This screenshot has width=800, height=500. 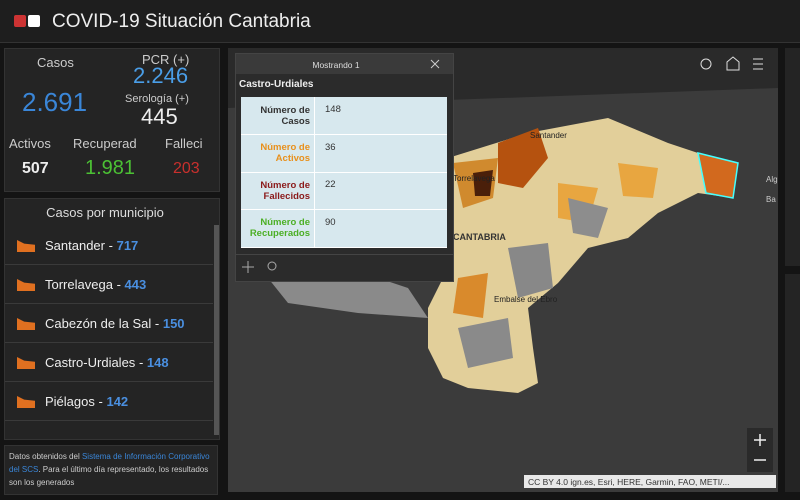 What do you see at coordinates (117, 401) in the screenshot?
I see `item-cases: 142` at bounding box center [117, 401].